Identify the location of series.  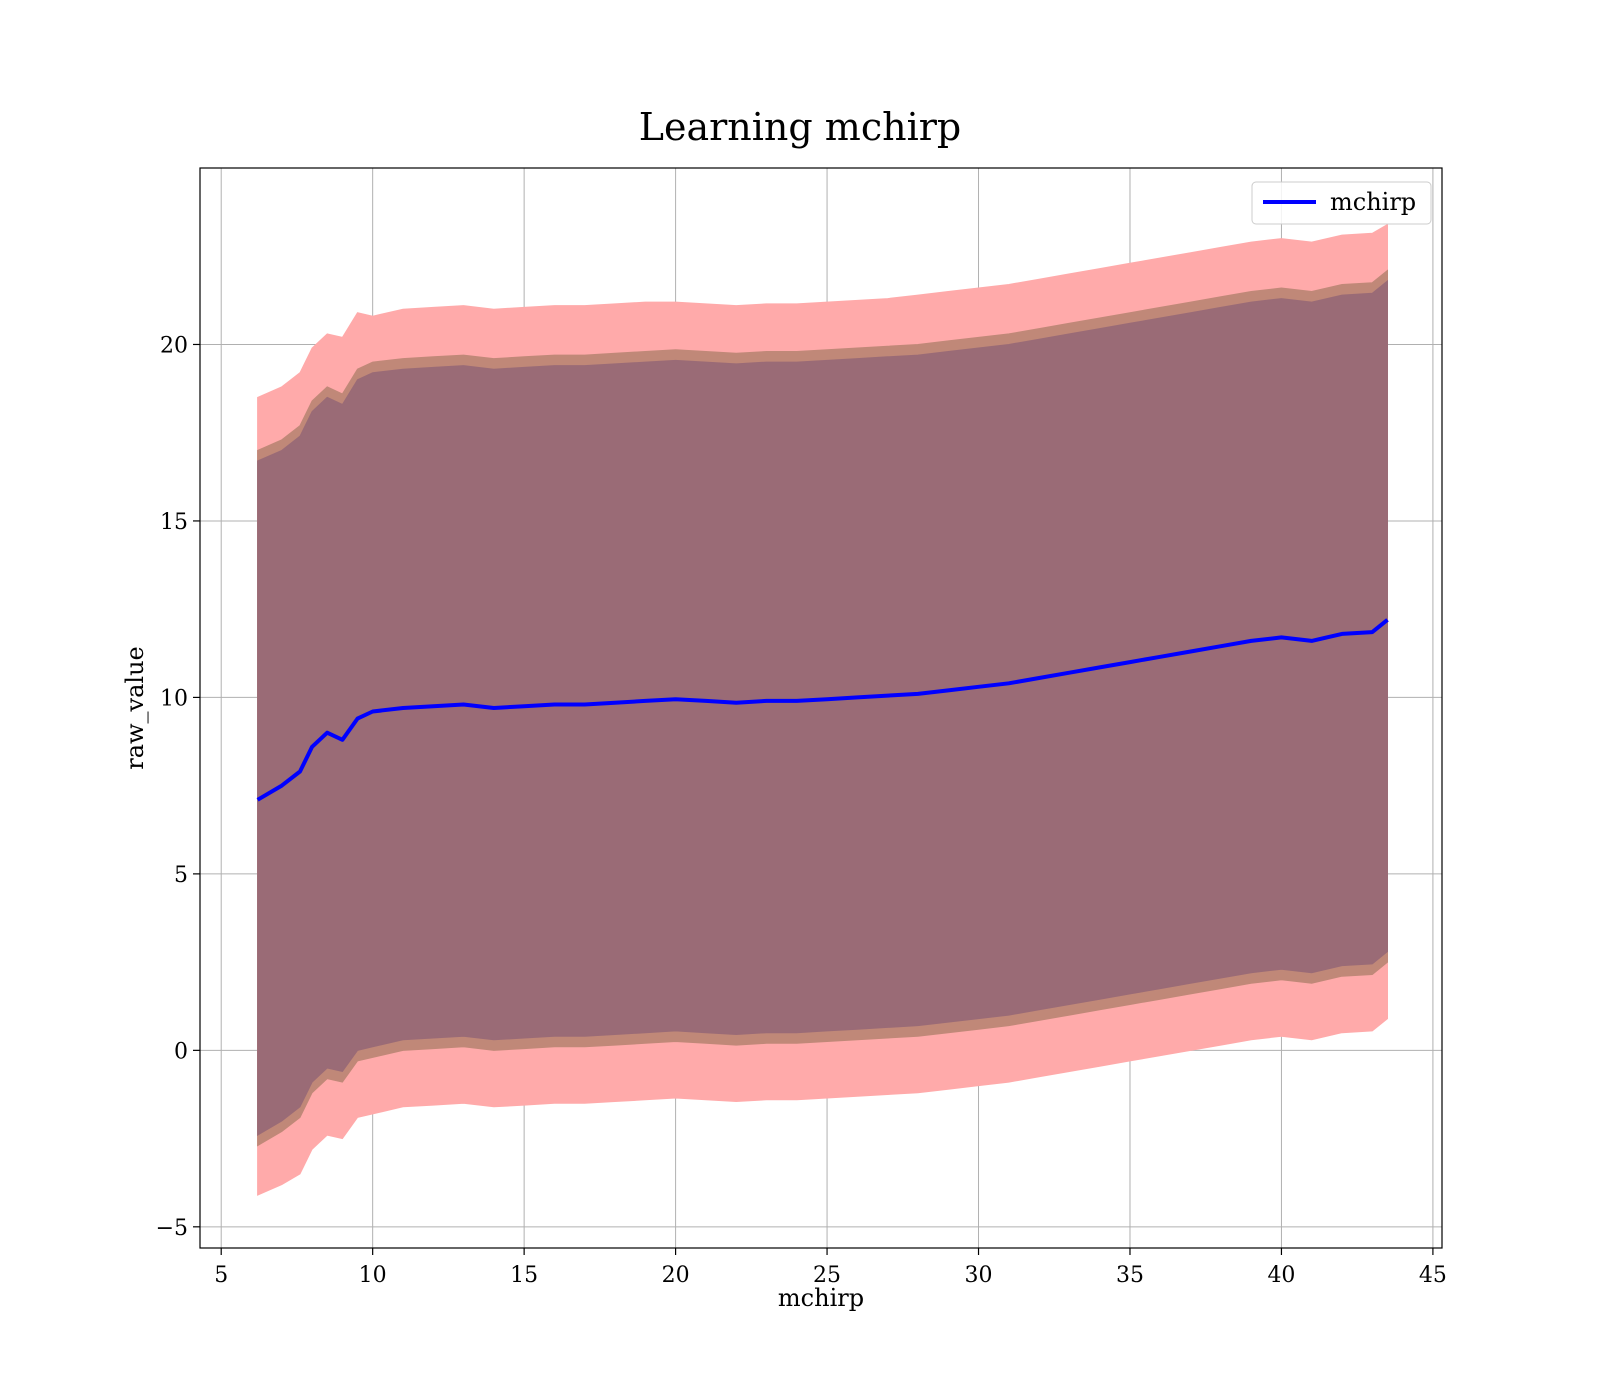
(822, 710).